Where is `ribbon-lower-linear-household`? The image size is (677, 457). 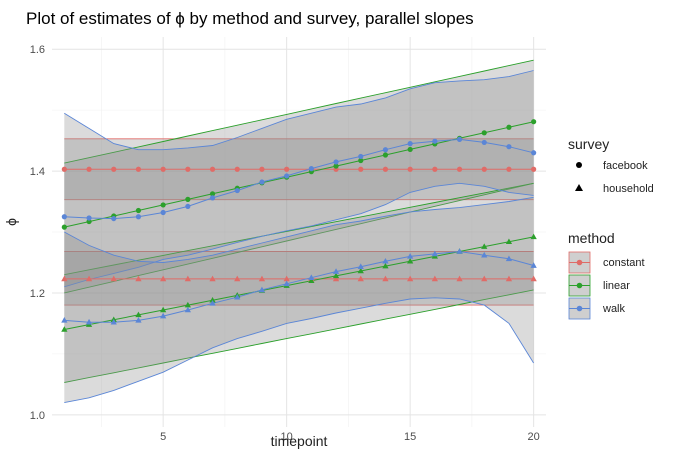
ribbon-lower-linear-household is located at coordinates (299, 336).